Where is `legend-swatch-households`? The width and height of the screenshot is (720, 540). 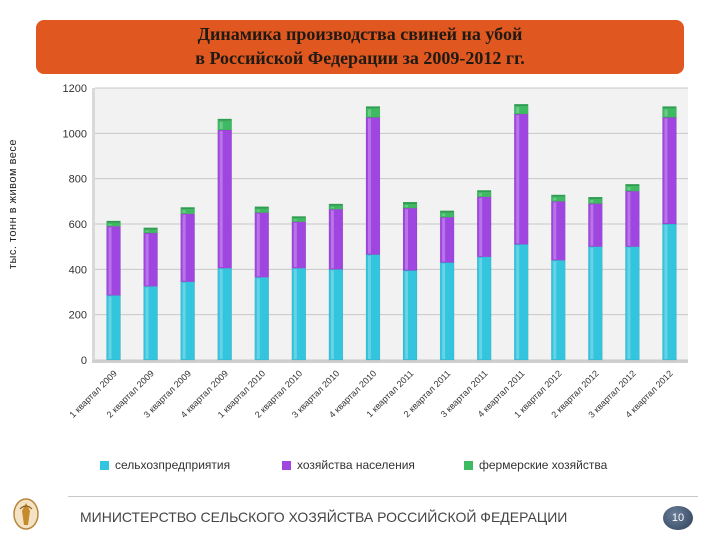
legend-swatch-households is located at coordinates (286, 466).